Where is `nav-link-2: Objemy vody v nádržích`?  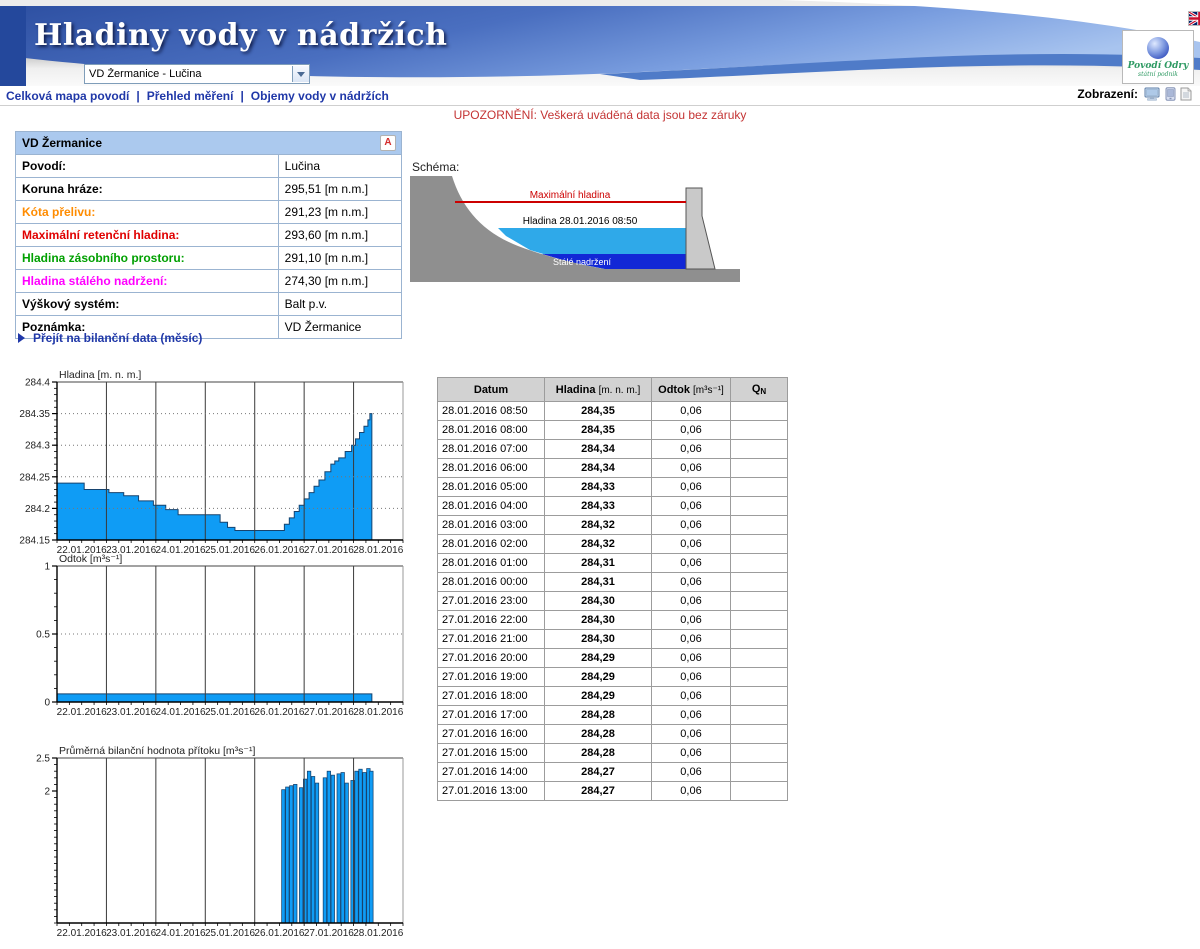
nav-link-2: Objemy vody v nádržích is located at coordinates (319, 95).